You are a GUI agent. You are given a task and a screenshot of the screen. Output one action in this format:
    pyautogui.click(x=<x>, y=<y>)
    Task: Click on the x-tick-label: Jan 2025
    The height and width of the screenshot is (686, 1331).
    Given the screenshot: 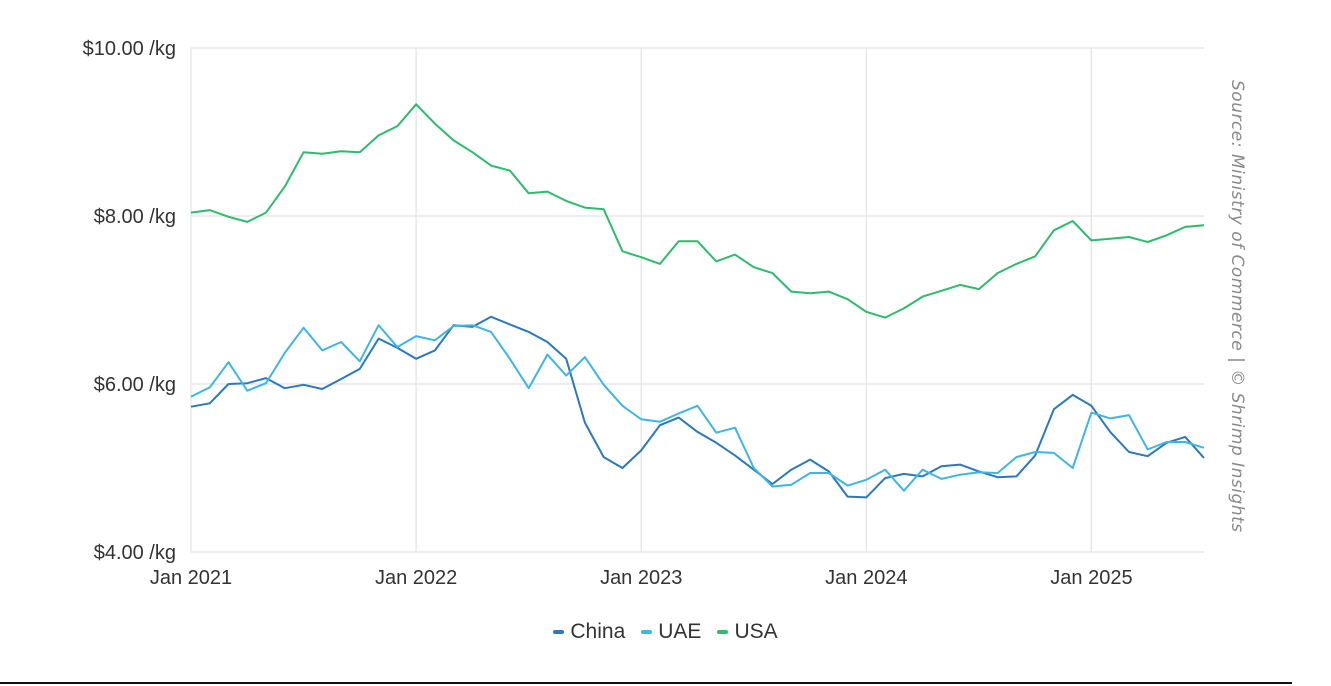 What is the action you would take?
    pyautogui.click(x=1091, y=578)
    